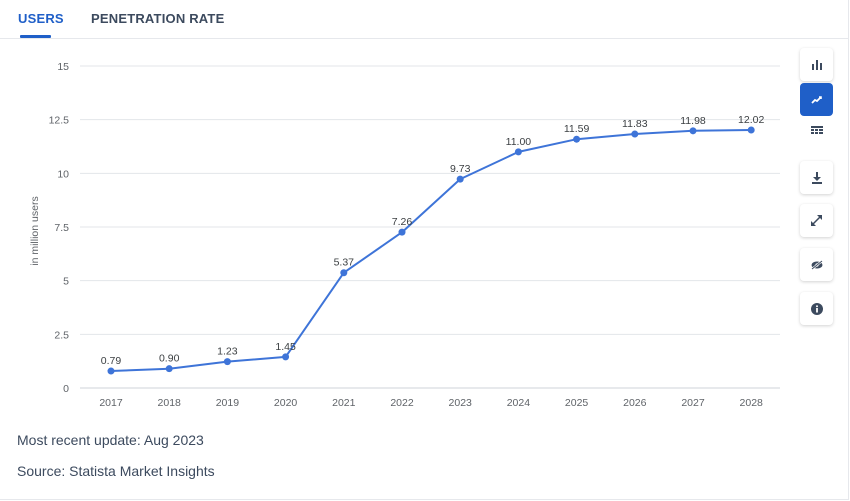 Image resolution: width=850 pixels, height=501 pixels. What do you see at coordinates (228, 403) in the screenshot?
I see `x-tick-label: 2019` at bounding box center [228, 403].